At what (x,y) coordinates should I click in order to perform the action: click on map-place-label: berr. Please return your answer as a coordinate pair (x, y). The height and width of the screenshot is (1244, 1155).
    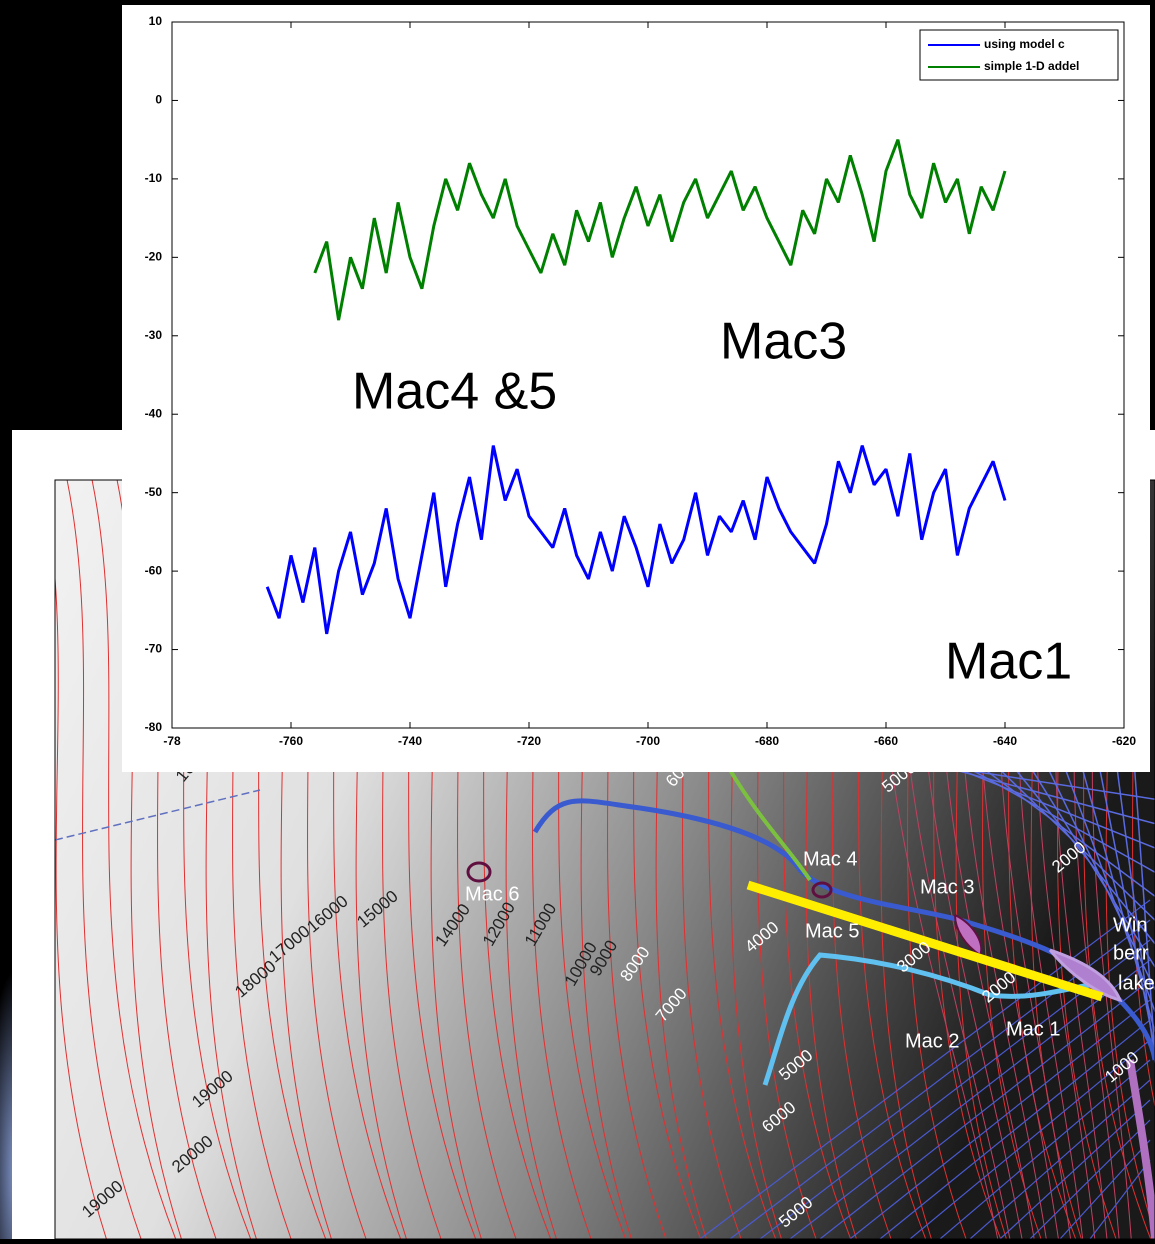
    Looking at the image, I should click on (1131, 953).